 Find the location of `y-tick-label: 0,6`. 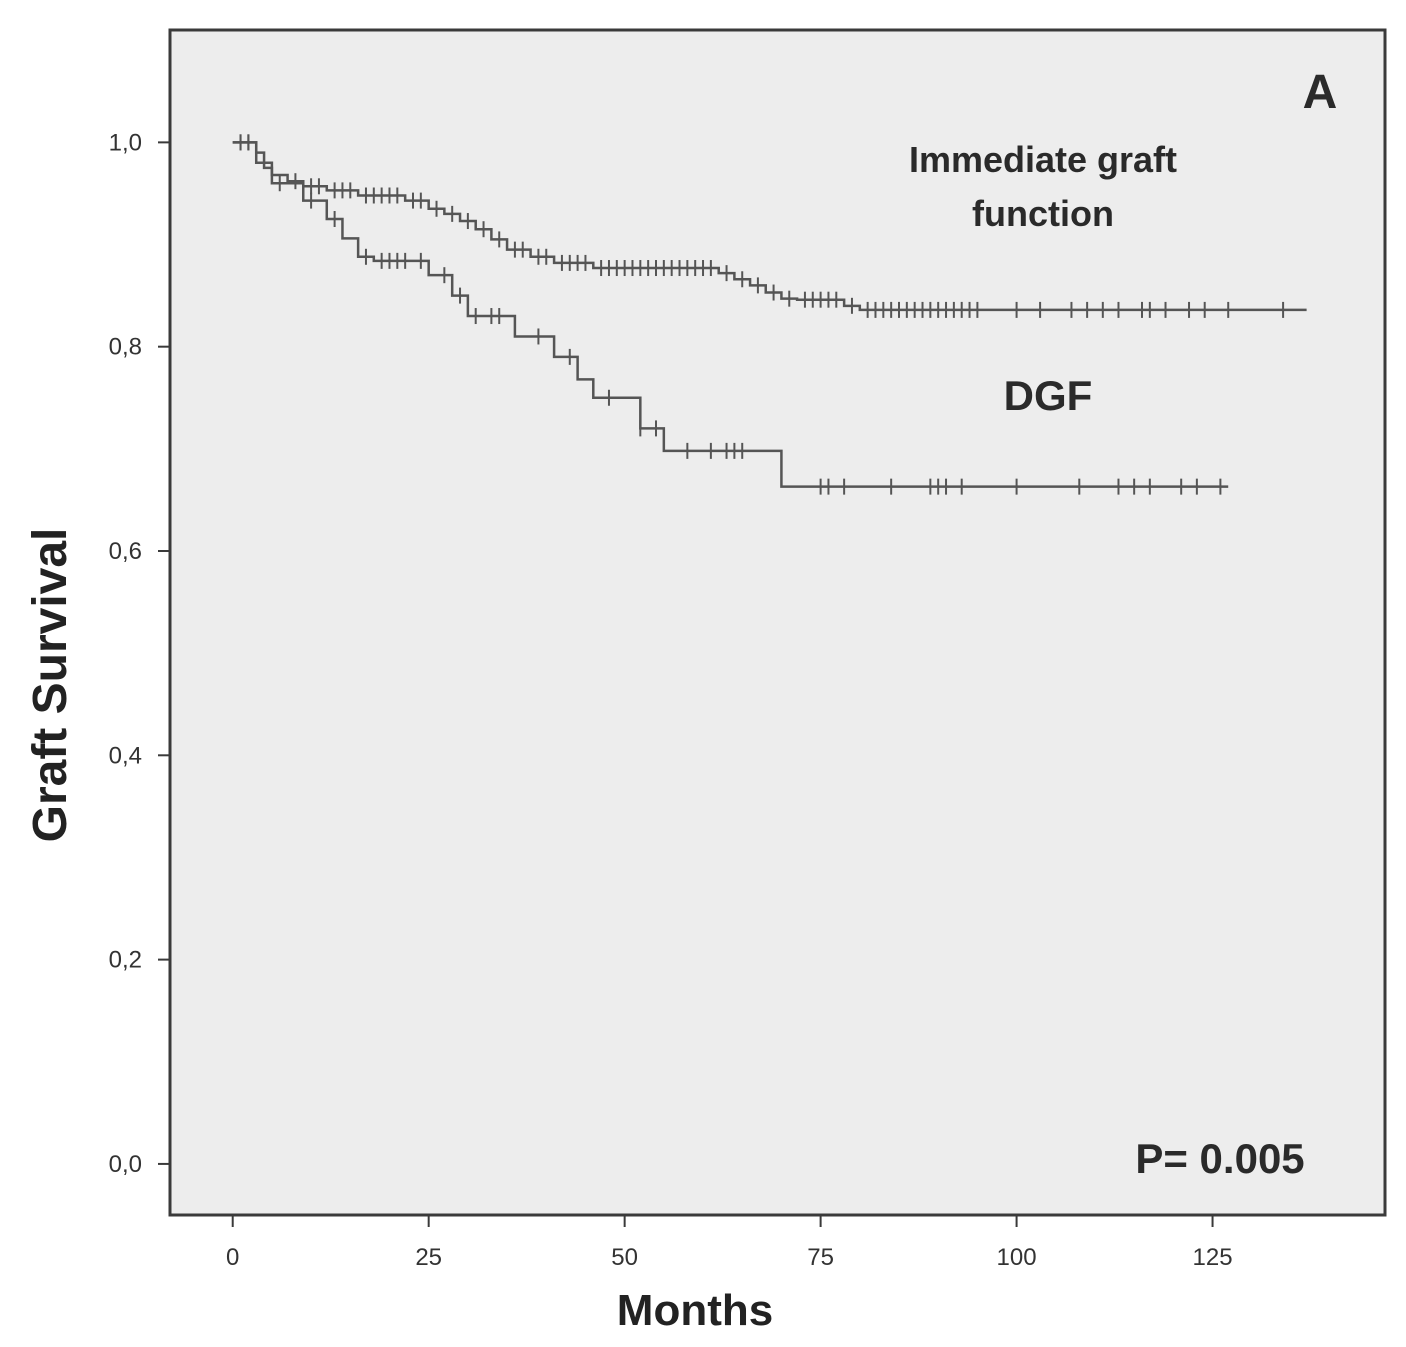

y-tick-label: 0,6 is located at coordinates (125, 551).